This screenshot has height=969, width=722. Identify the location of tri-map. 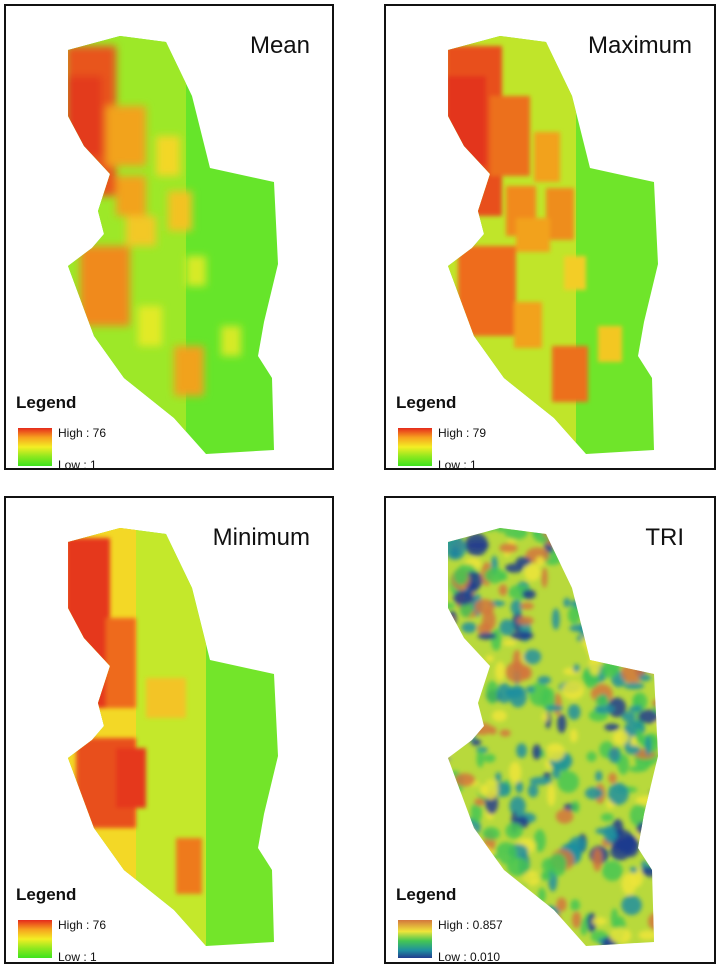
(553, 737).